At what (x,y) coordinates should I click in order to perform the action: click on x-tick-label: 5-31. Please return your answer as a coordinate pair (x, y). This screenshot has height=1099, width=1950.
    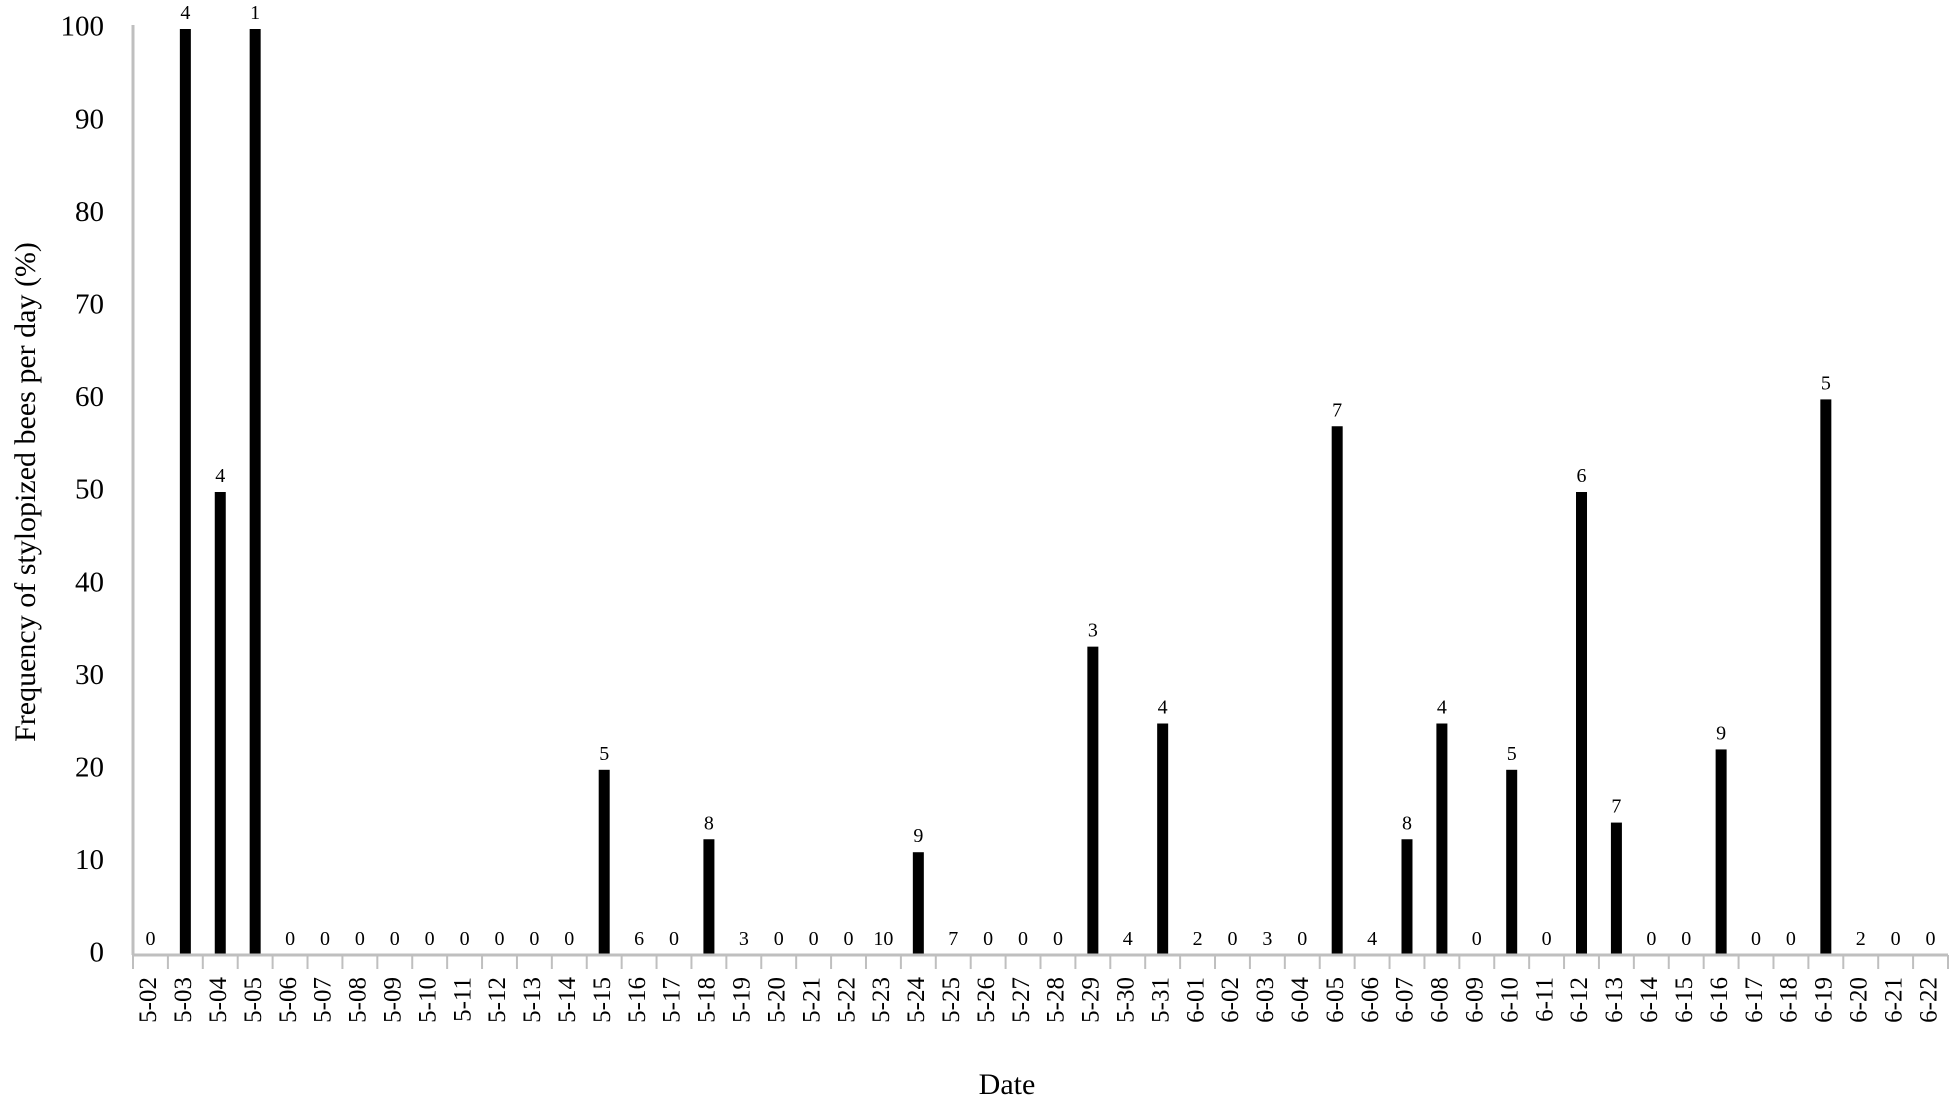
    Looking at the image, I should click on (1160, 1000).